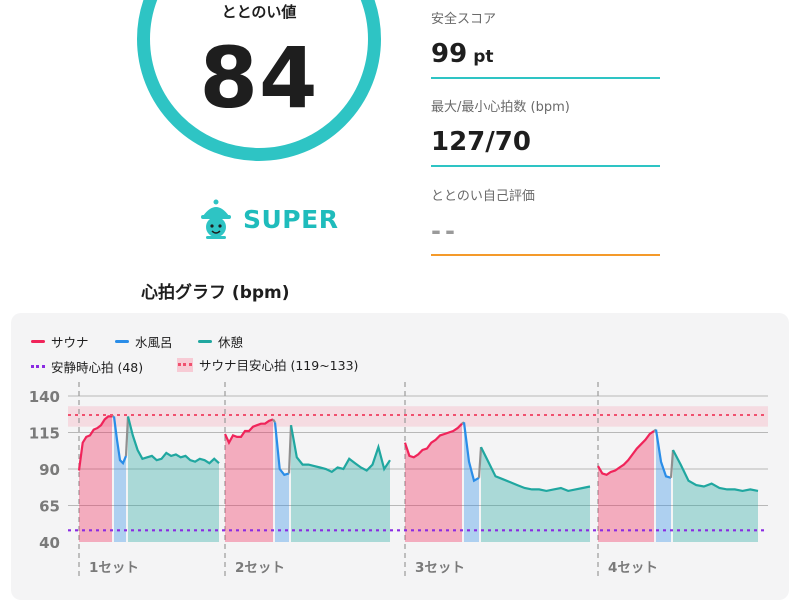 This screenshot has width=800, height=600. I want to click on legend-rest: 休憩, so click(220, 341).